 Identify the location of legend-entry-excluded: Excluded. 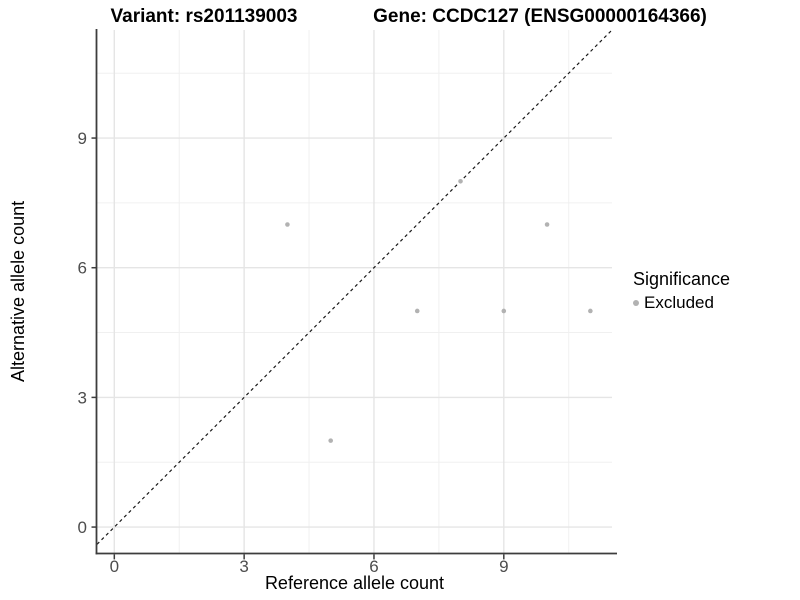
(681, 303).